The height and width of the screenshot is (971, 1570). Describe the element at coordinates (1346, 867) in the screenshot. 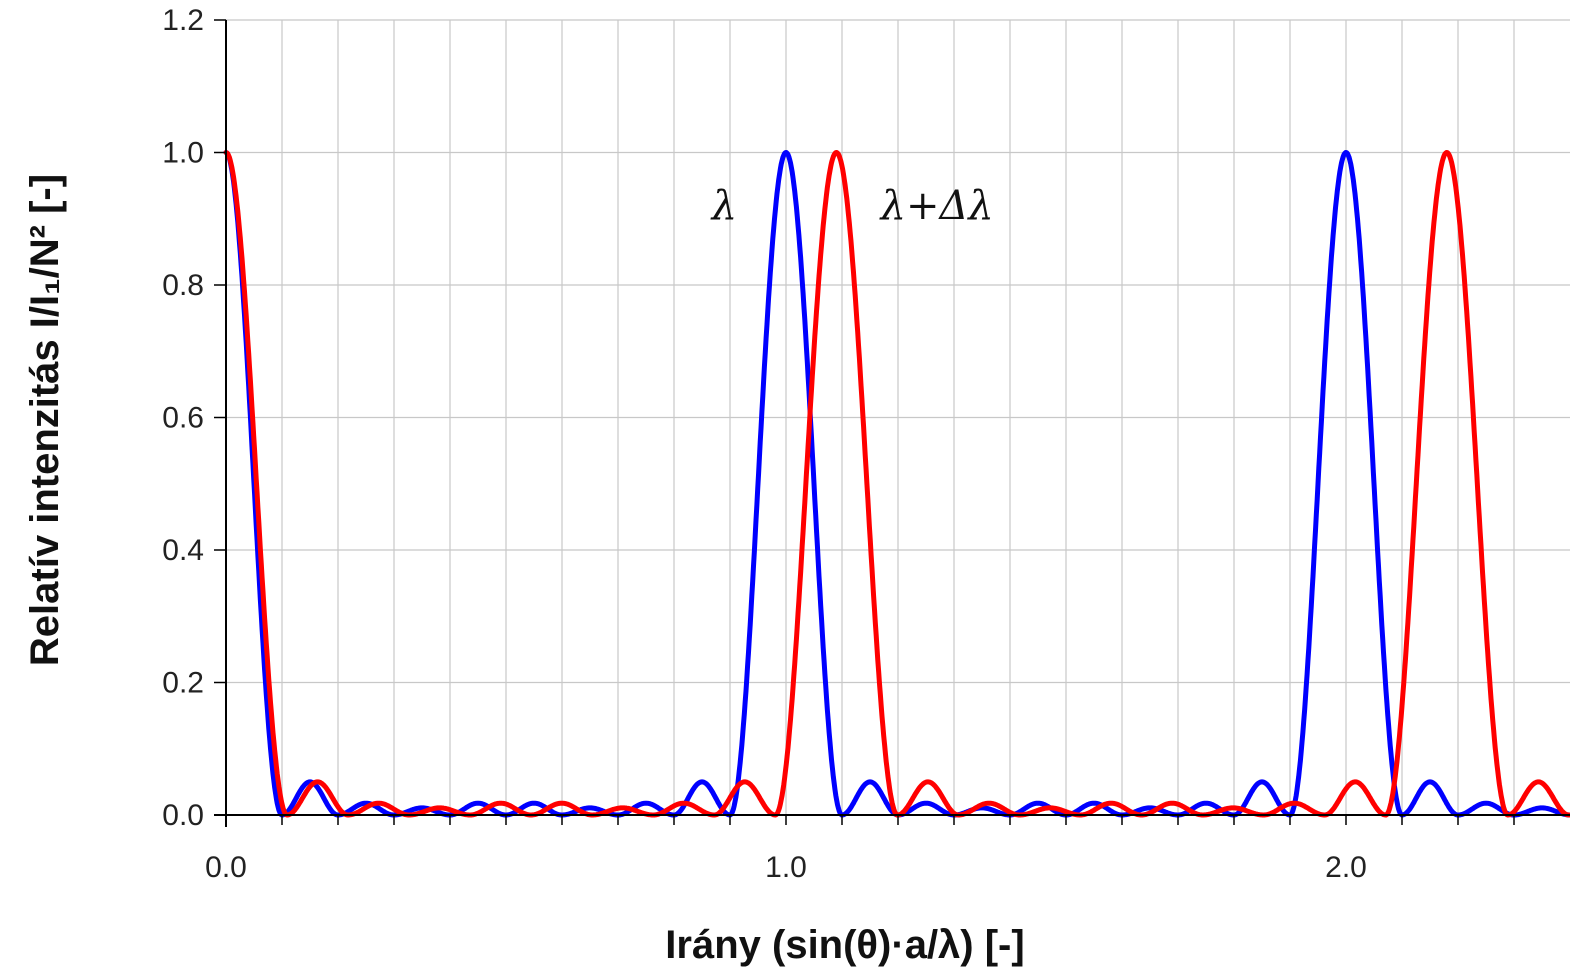

I see `x-tick-label: 2.0` at that location.